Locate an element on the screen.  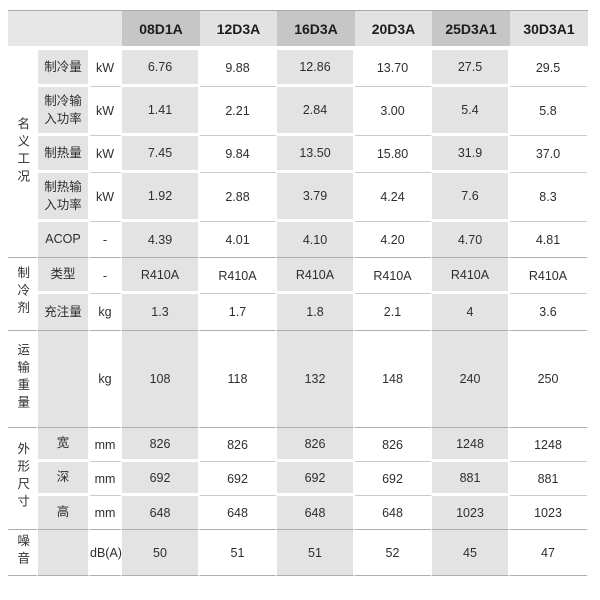
row-label: 宽 is located at coordinates (64, 445).